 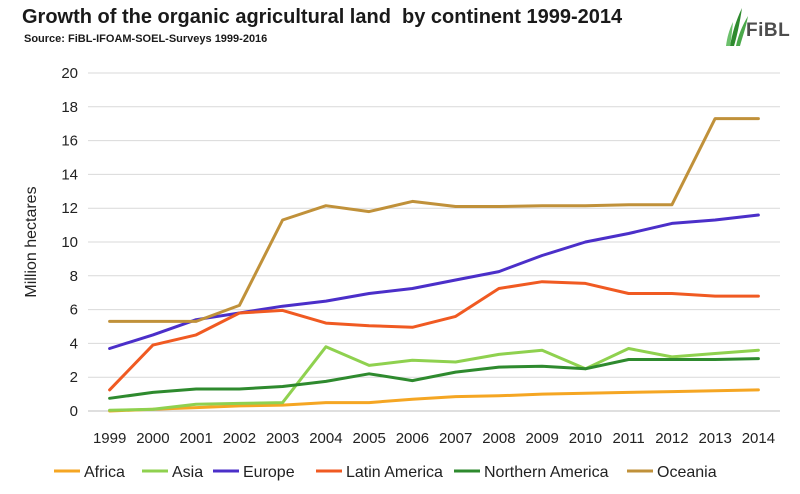 I want to click on fibl-leaf-icon, so click(x=737, y=27).